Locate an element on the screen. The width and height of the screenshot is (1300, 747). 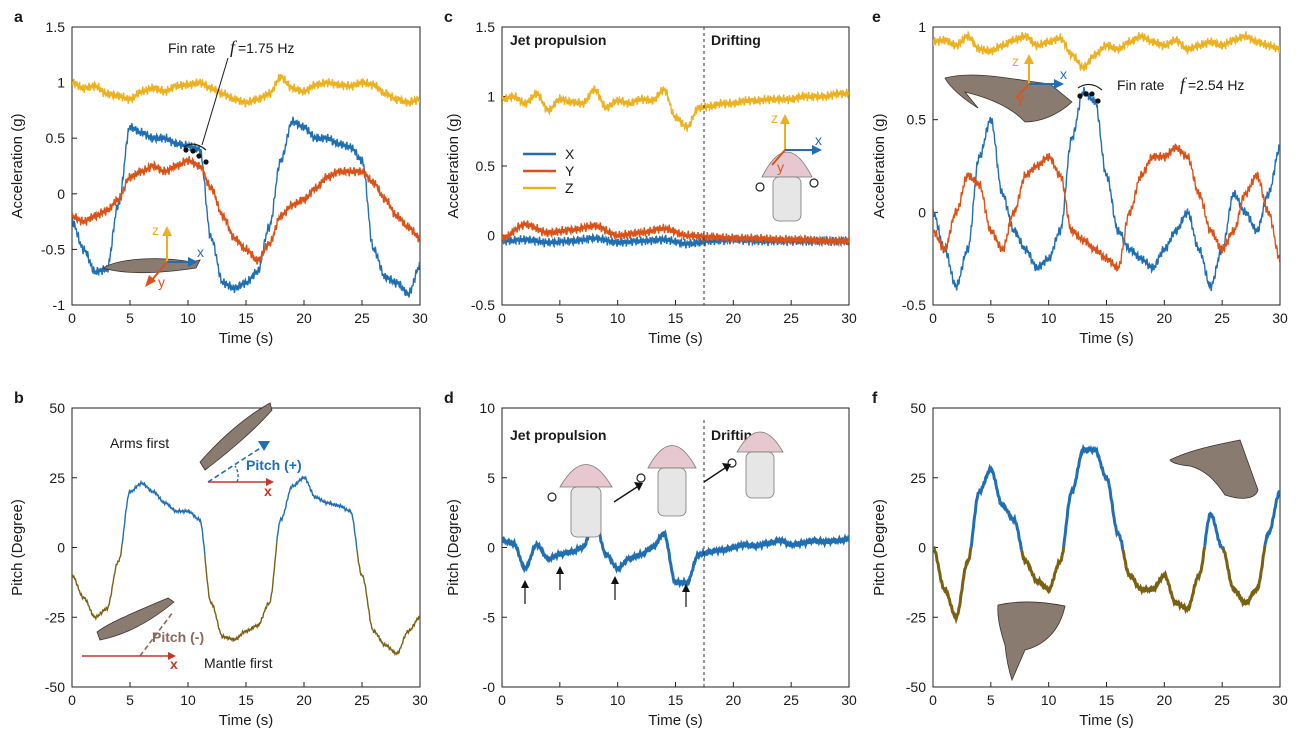
series-line-c-z is located at coordinates (675, 108).